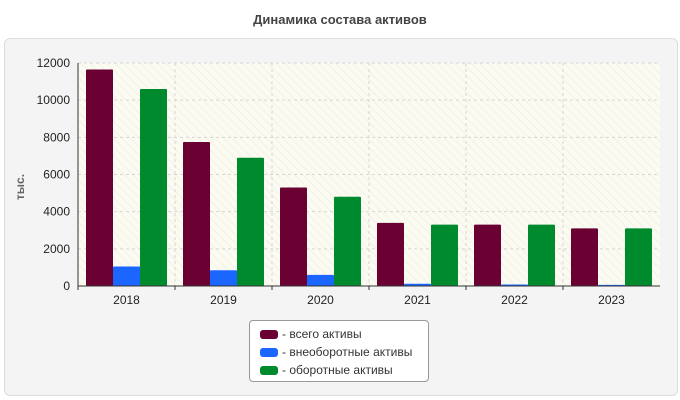 This screenshot has width=680, height=400. Describe the element at coordinates (56, 175) in the screenshot. I see `y-tick-label: 6000` at that location.